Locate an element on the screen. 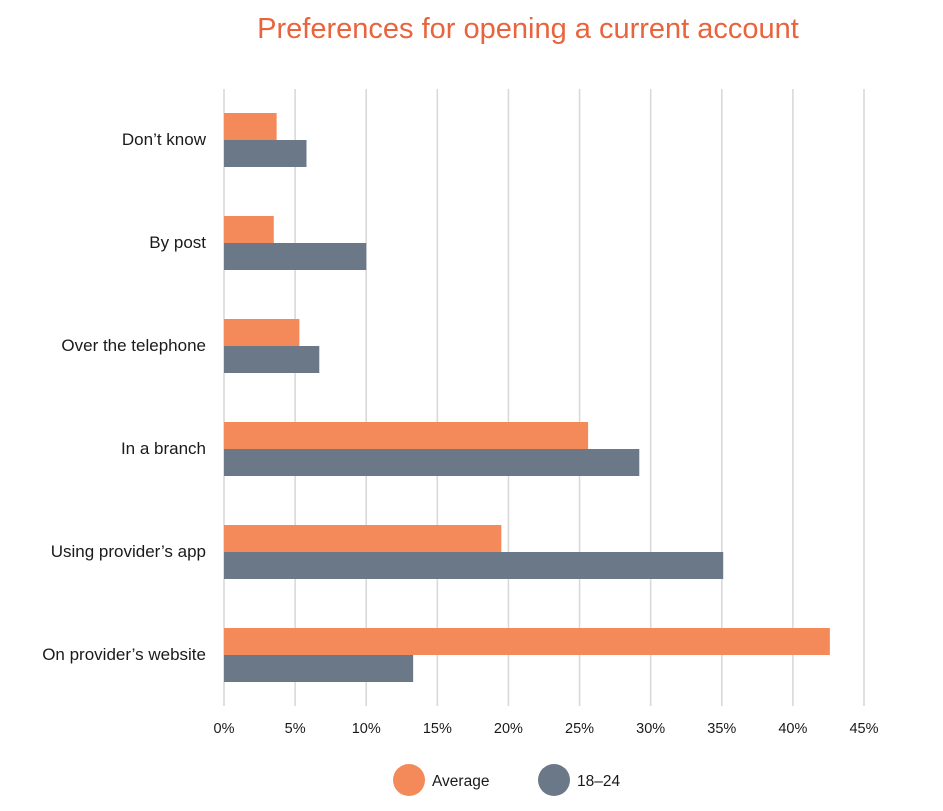 This screenshot has height=811, width=943. bar-average-in-a-branch is located at coordinates (406, 435).